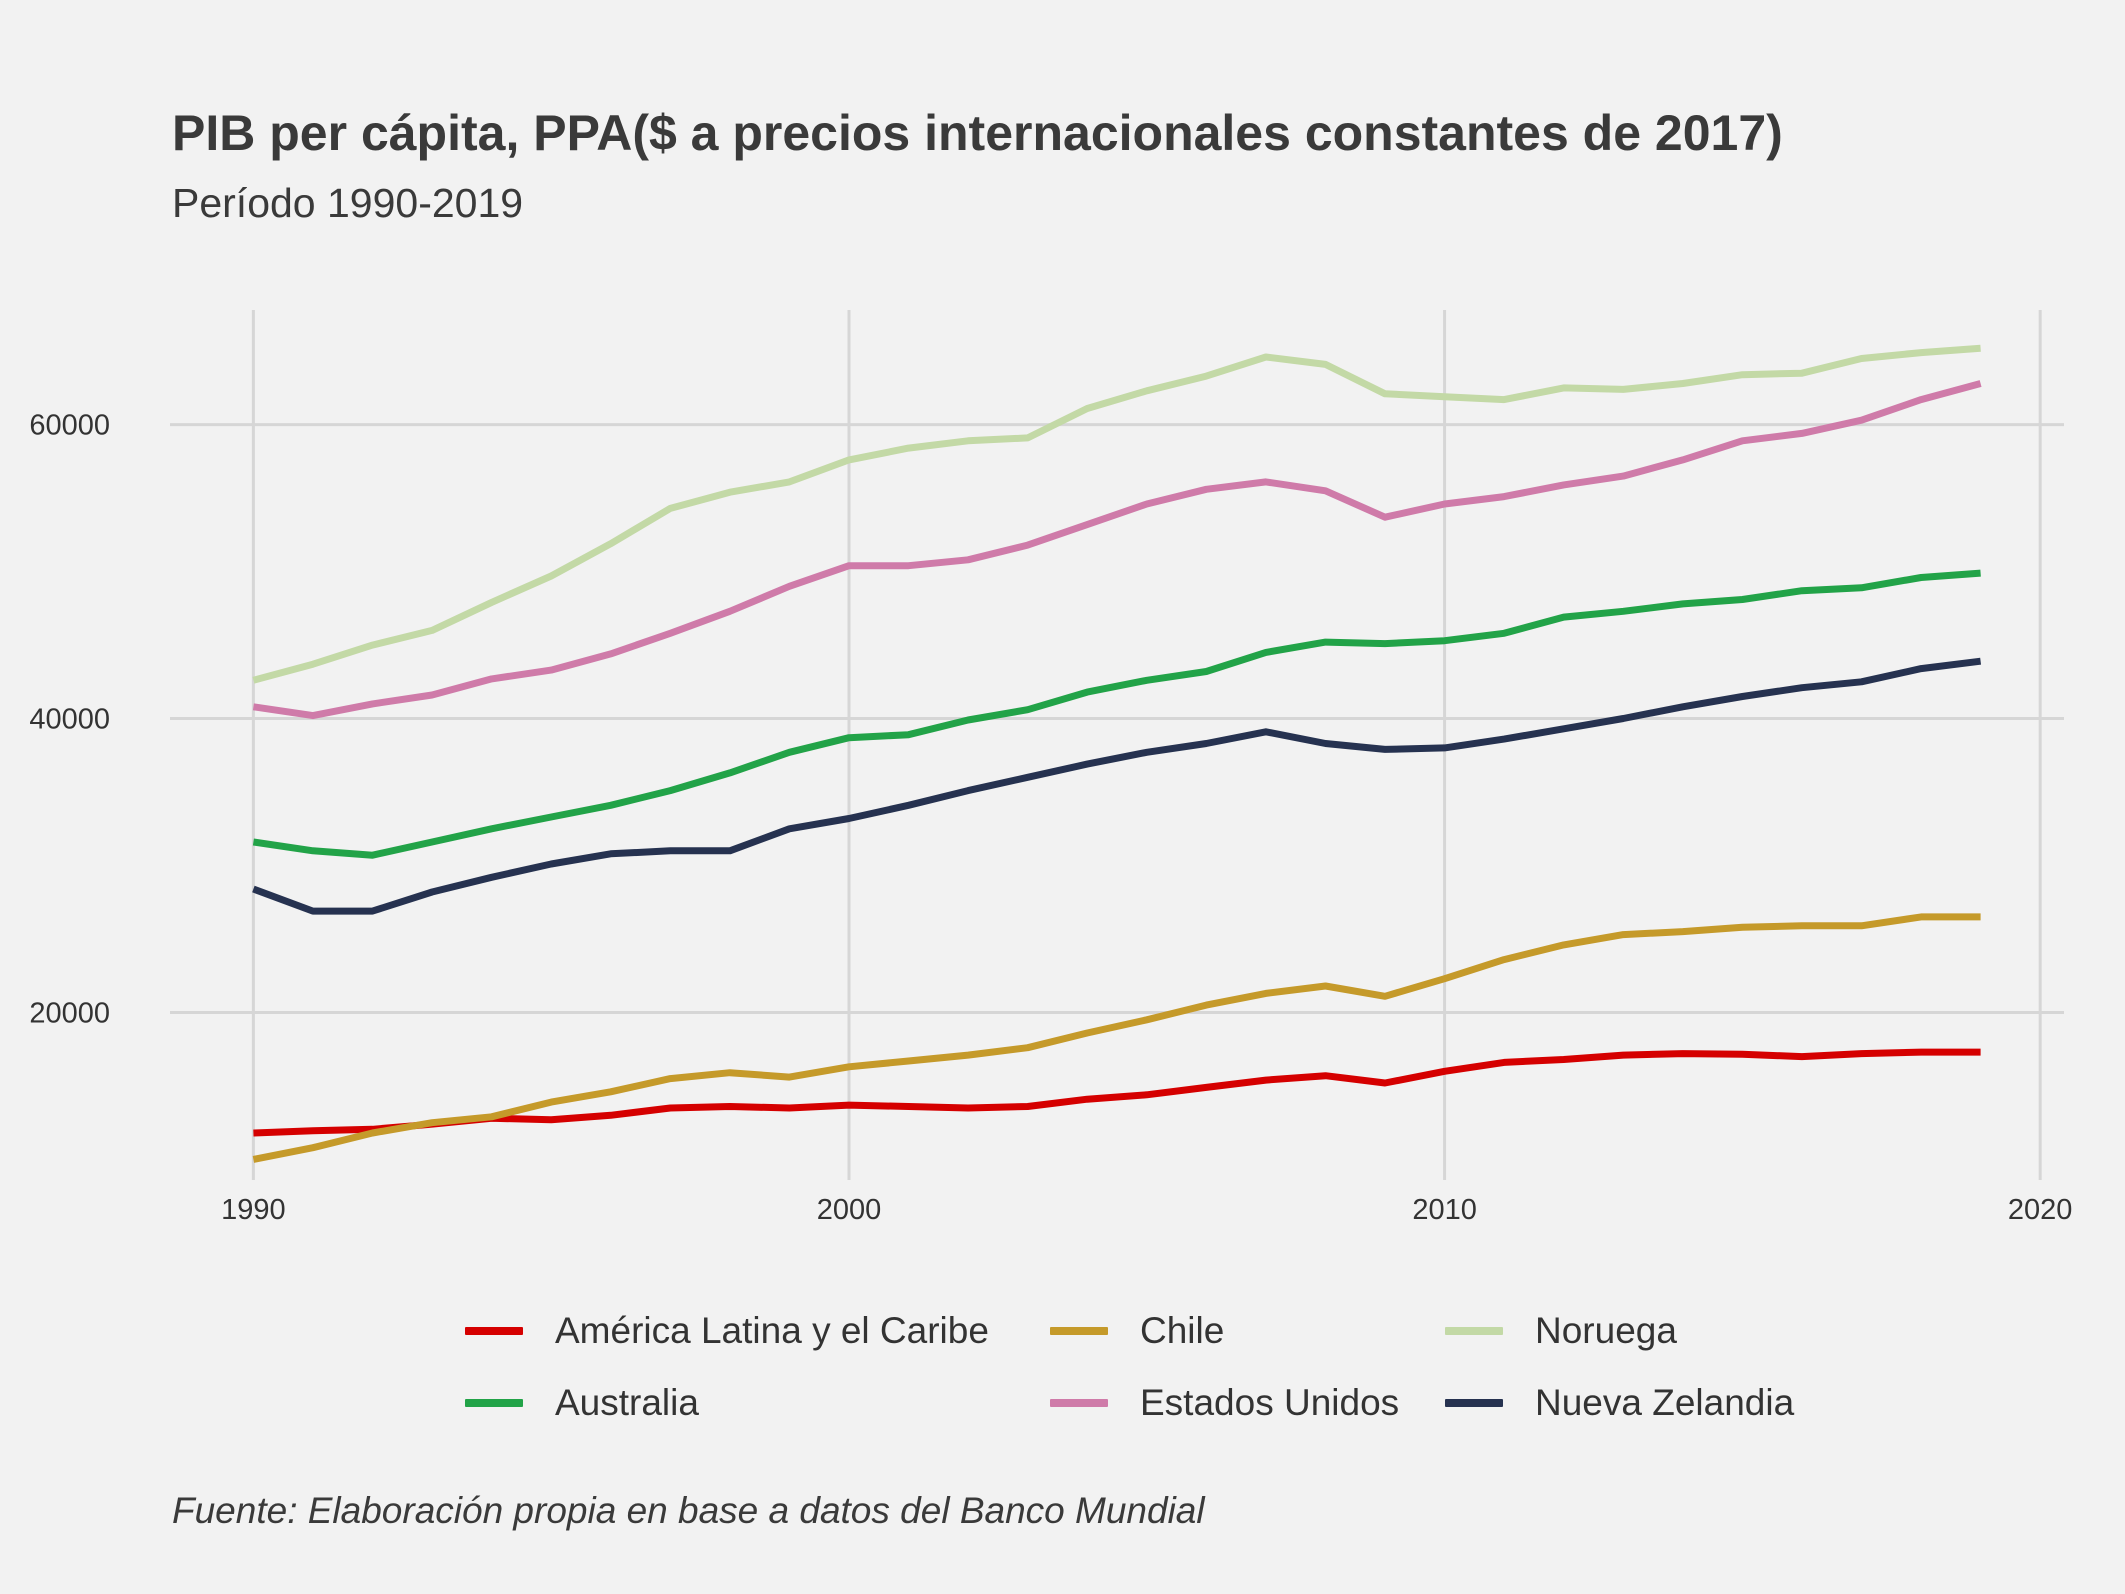 This screenshot has height=1594, width=2125. I want to click on legend-label: Estados Unidos, so click(1270, 1402).